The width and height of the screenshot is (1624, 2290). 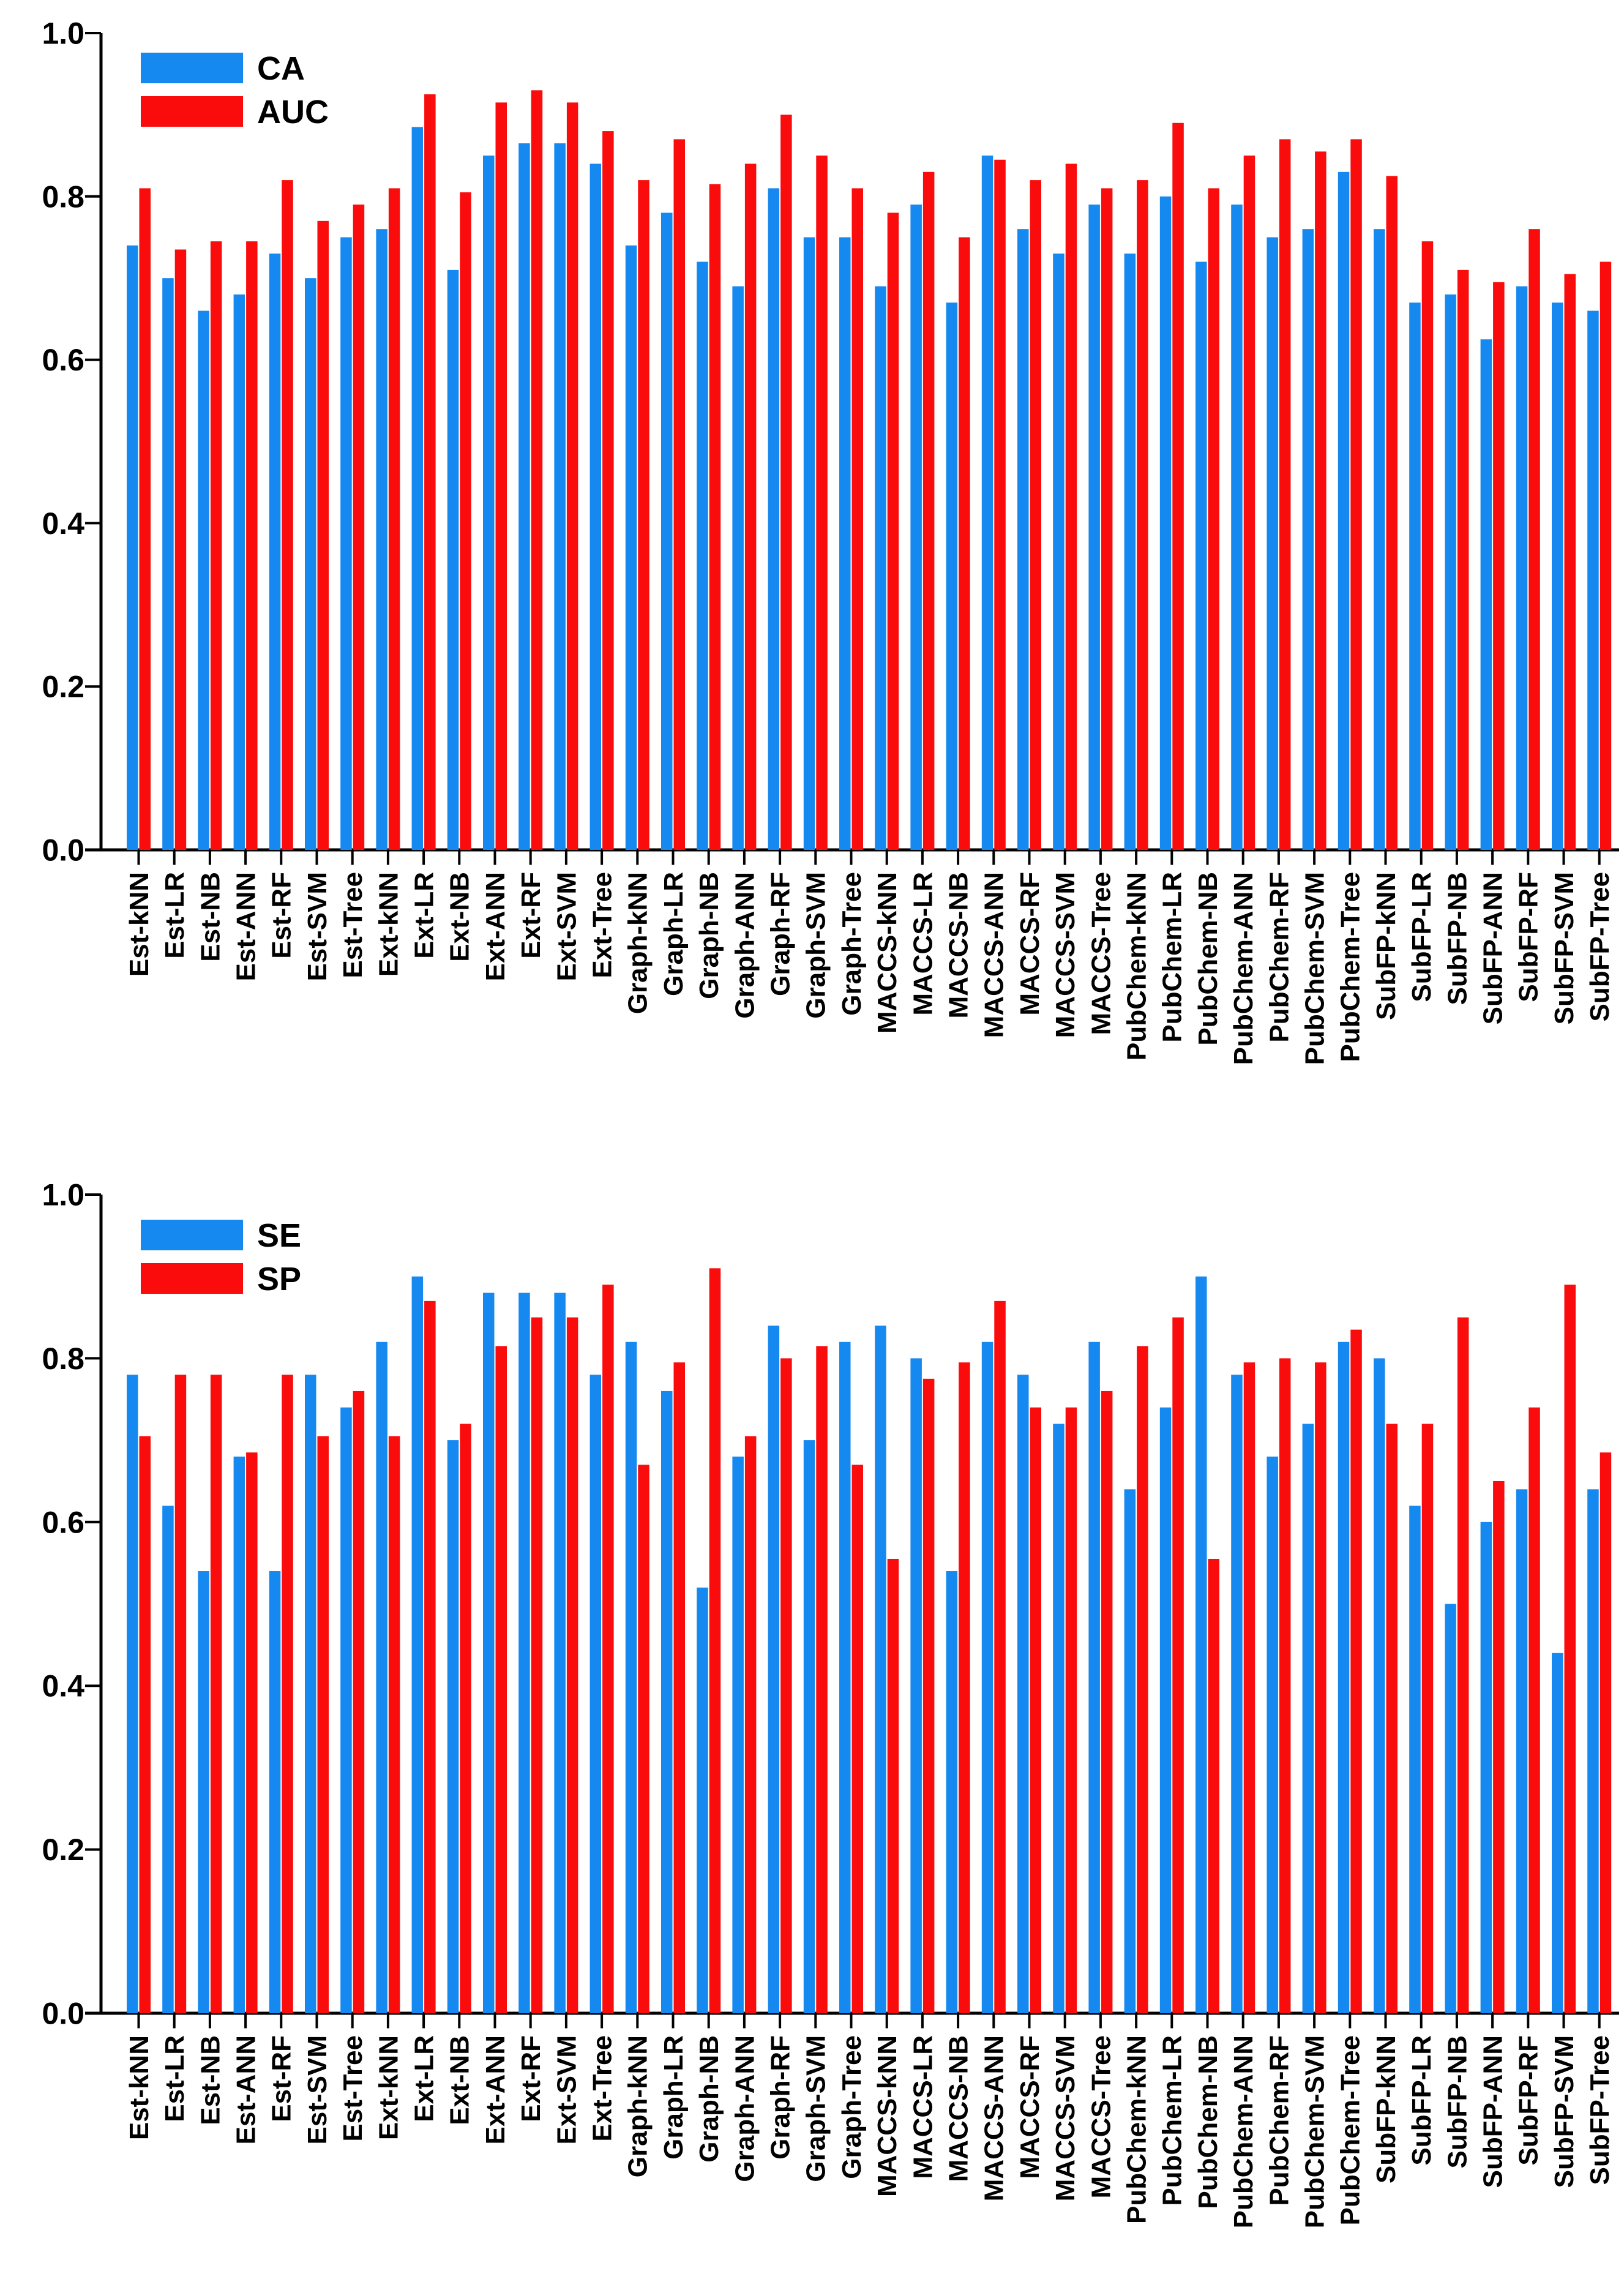 I want to click on x-tick-label: SubFP-Tree, so click(x=1600, y=947).